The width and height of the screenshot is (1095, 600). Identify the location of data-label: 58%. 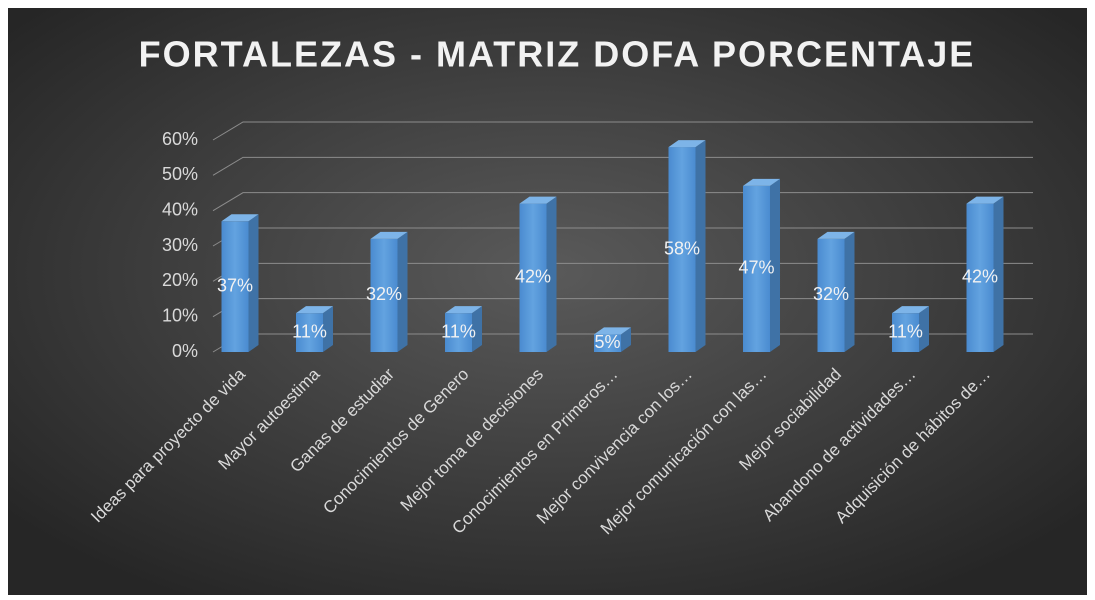
(682, 248).